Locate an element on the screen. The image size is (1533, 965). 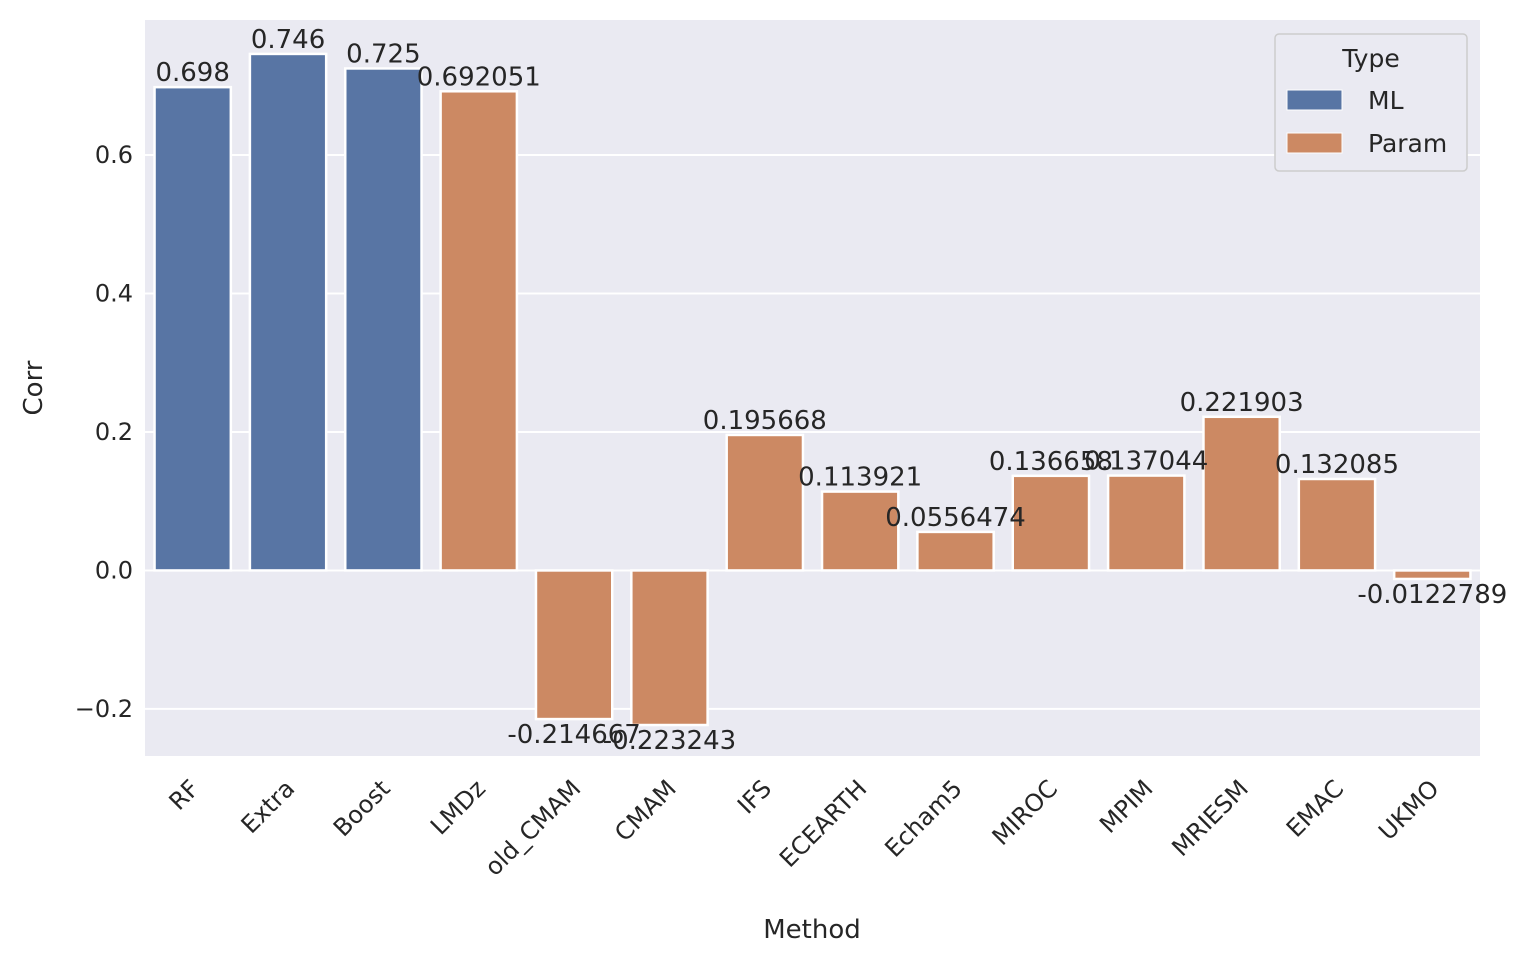
bar-Echam5 is located at coordinates (955, 551).